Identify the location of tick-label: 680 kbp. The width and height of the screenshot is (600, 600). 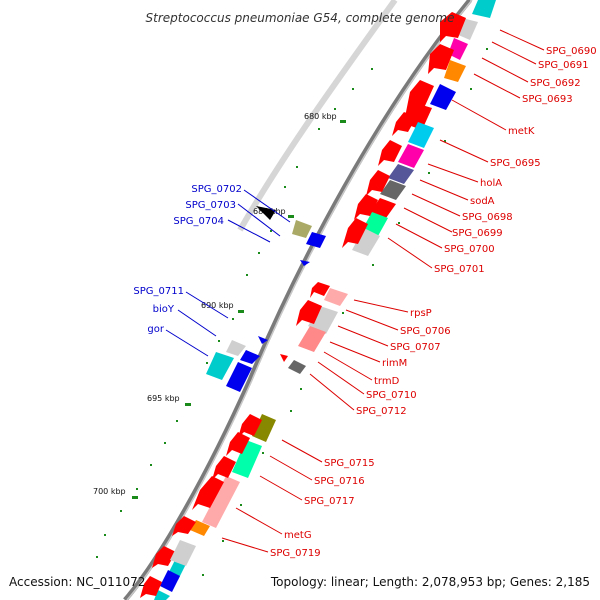
(320, 116).